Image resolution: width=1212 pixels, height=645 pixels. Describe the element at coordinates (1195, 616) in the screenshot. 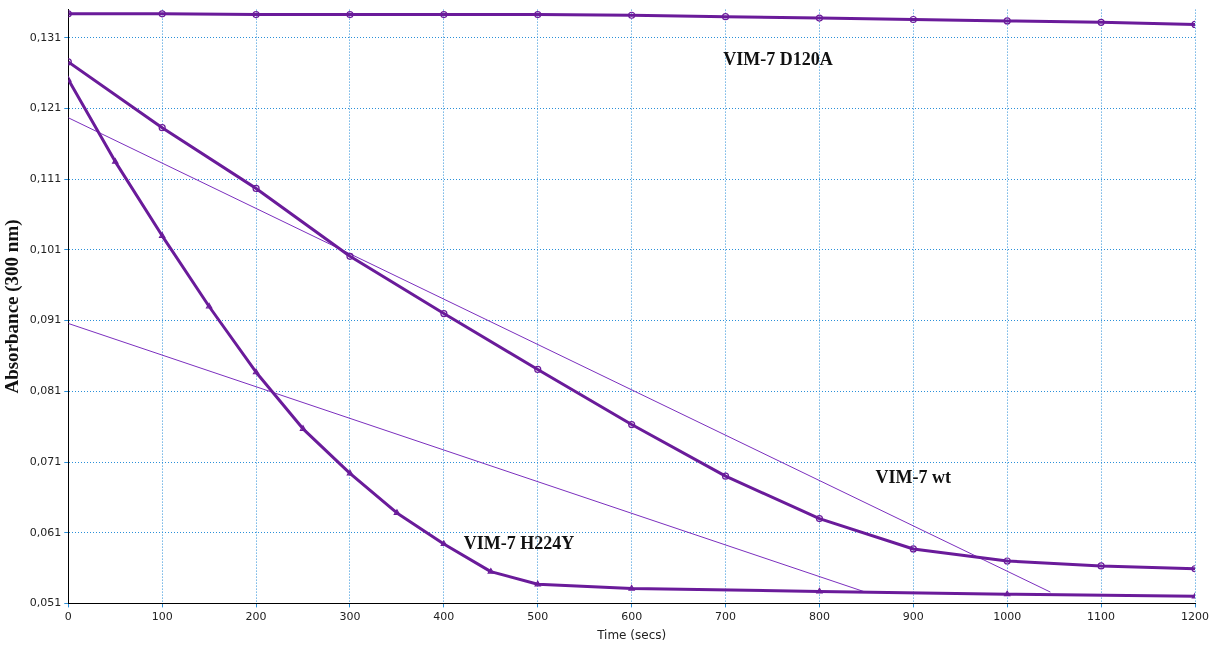

I see `x-tick-label: 1200` at that location.